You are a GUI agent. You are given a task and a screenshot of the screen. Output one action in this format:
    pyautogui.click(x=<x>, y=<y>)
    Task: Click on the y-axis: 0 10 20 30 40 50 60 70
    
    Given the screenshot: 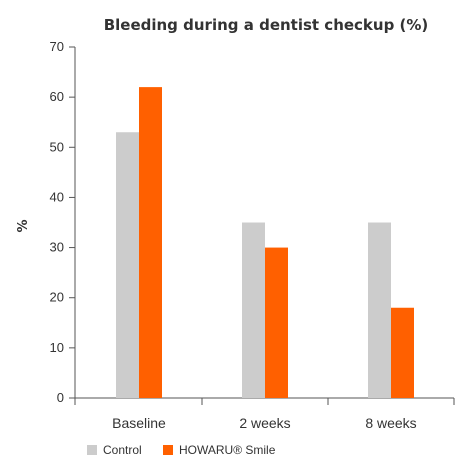 What is the action you would take?
    pyautogui.click(x=63, y=222)
    